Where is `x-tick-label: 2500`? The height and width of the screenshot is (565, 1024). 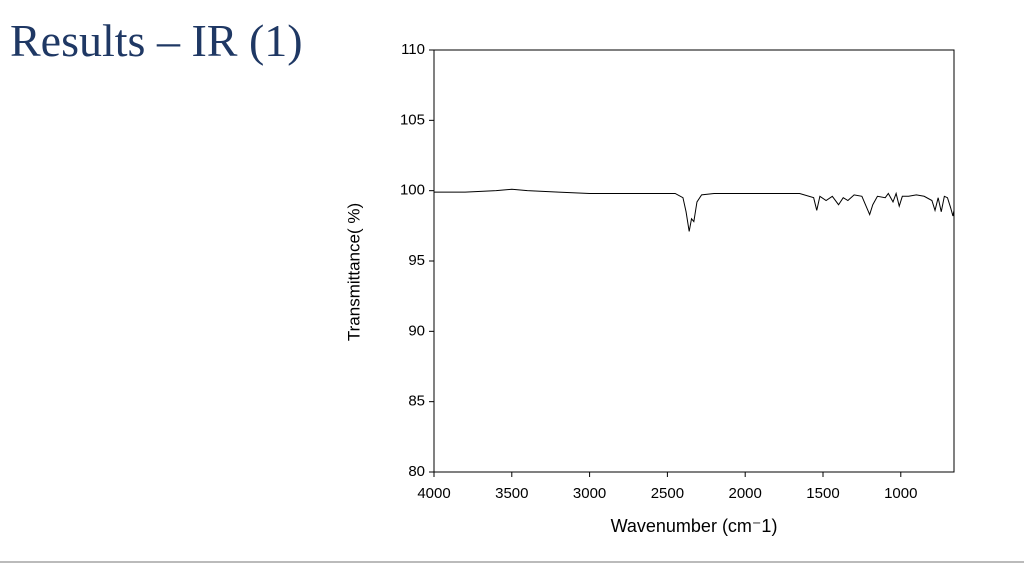 x-tick-label: 2500 is located at coordinates (667, 493).